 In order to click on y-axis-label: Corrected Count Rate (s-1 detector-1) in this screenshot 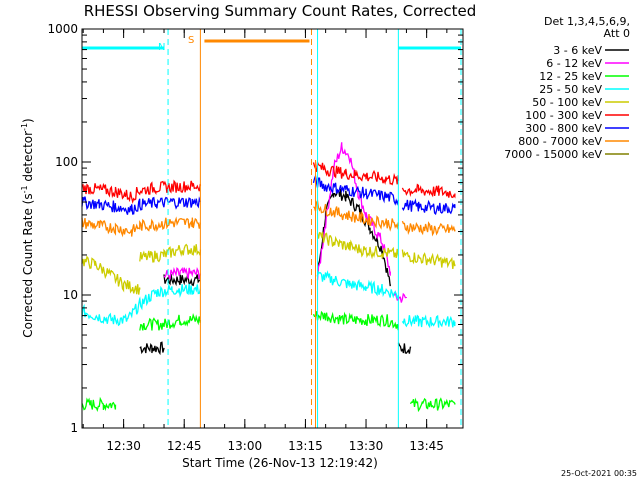, I will do `click(27, 227)`.